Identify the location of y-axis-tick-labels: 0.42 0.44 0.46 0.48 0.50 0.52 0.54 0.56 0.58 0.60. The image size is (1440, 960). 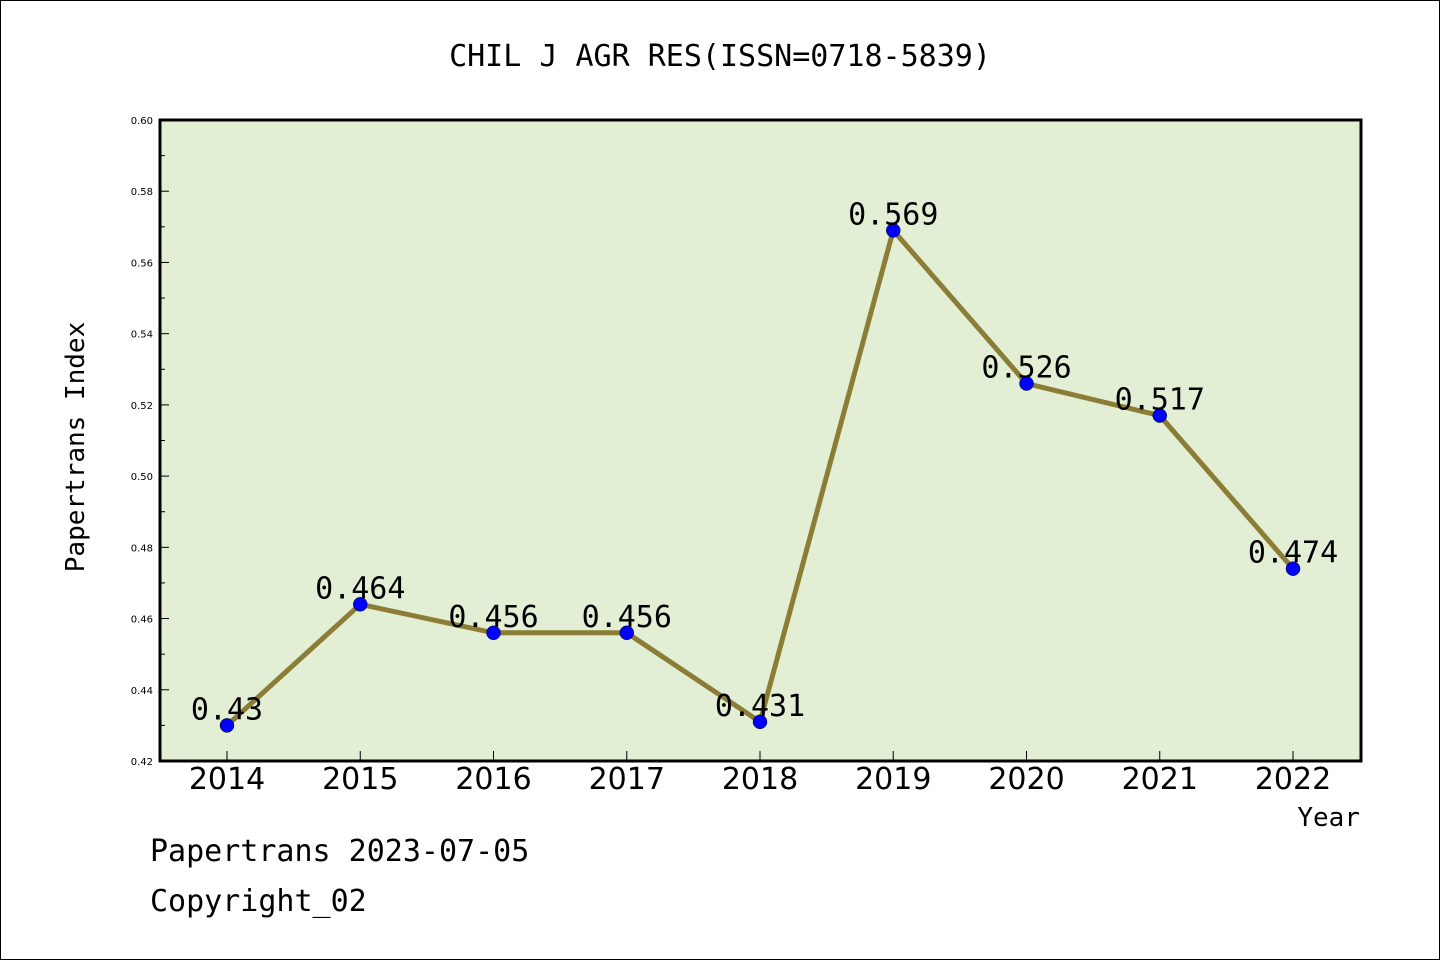
(142, 442).